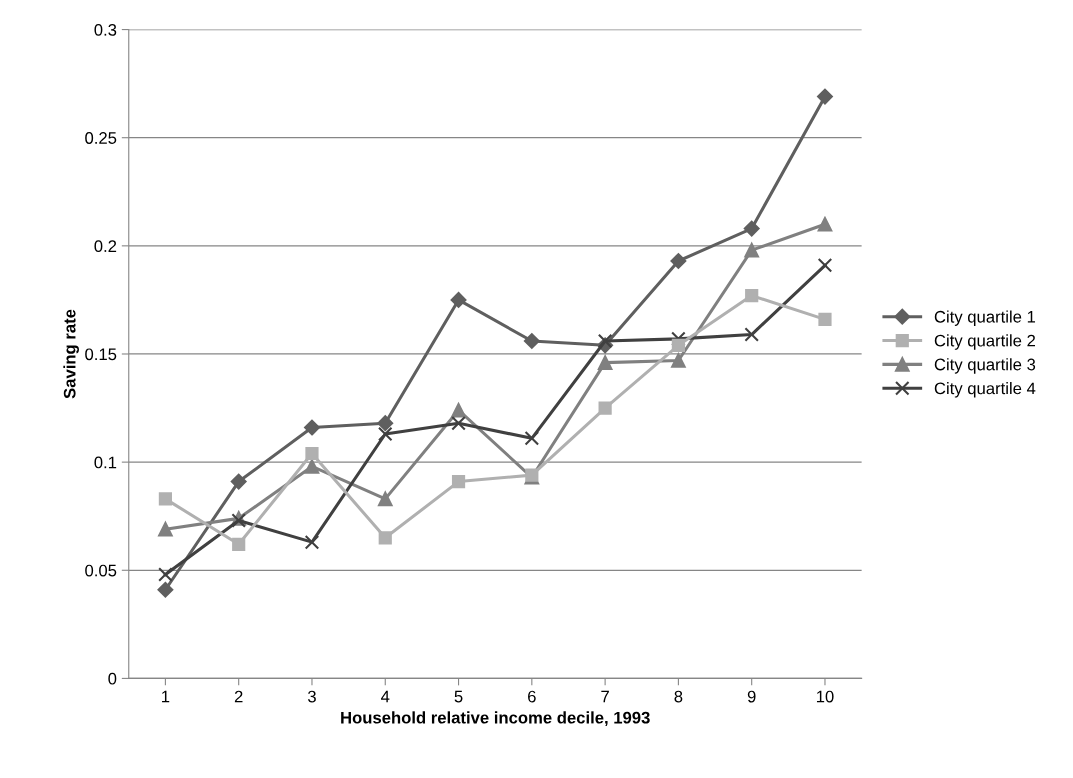 The height and width of the screenshot is (778, 1073). Describe the element at coordinates (605, 696) in the screenshot. I see `x-tick-label: 7` at that location.